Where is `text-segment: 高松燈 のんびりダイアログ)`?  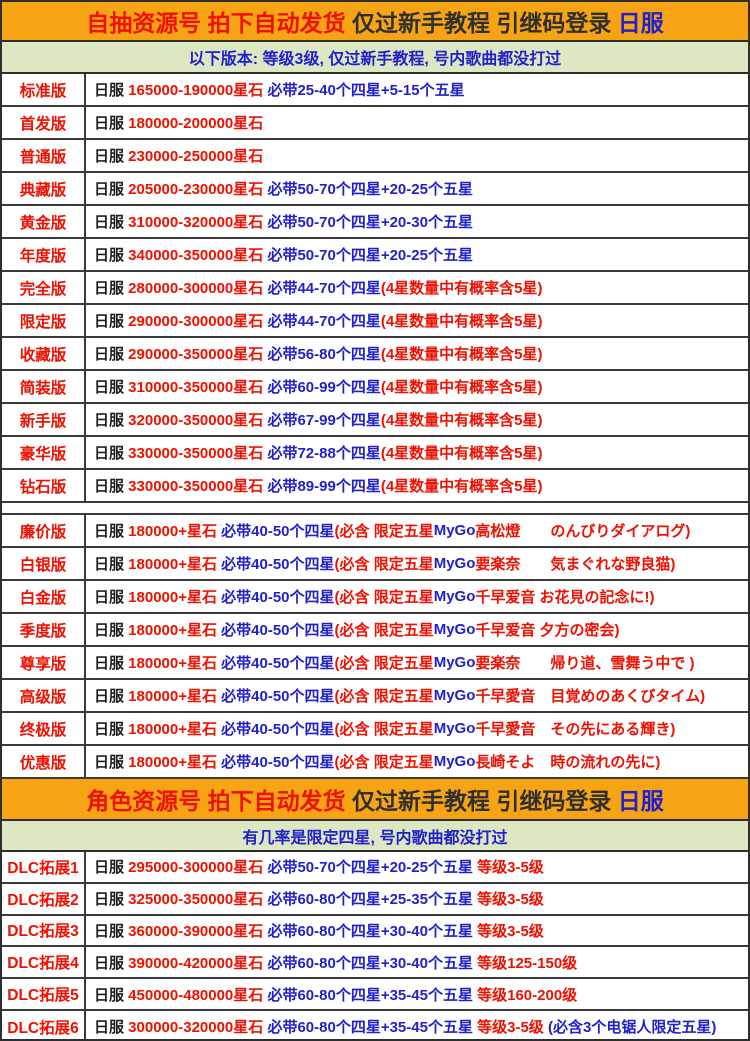
text-segment: 高松燈 のんびりダイアログ) is located at coordinates (583, 531).